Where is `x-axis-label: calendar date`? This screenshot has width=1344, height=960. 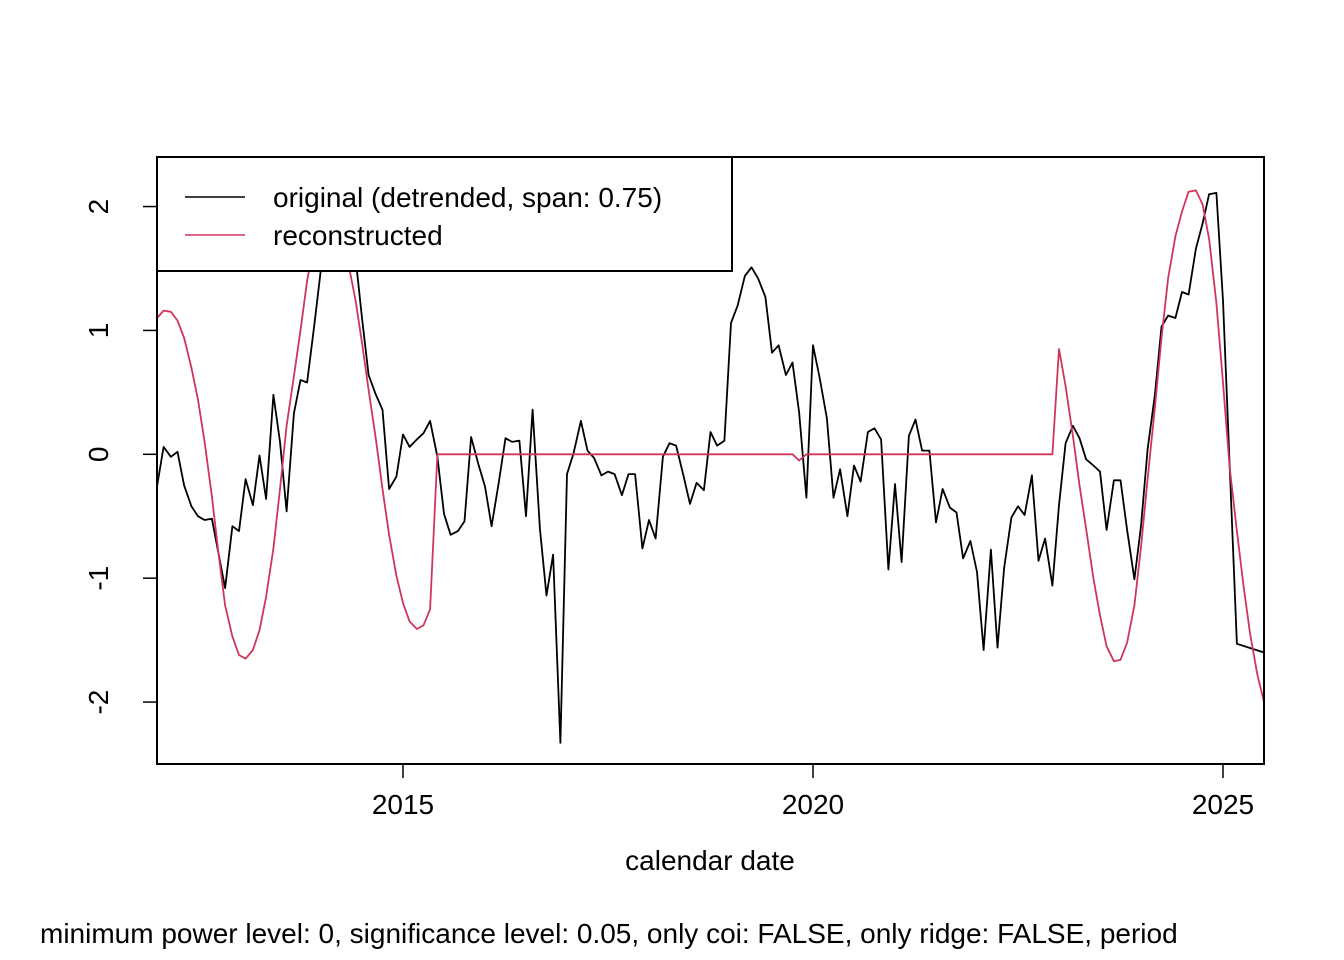 x-axis-label: calendar date is located at coordinates (710, 860).